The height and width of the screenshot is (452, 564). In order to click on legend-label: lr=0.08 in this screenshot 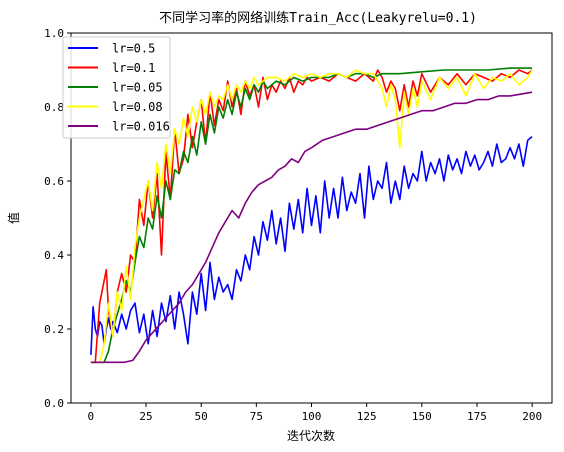, I will do `click(137, 107)`.